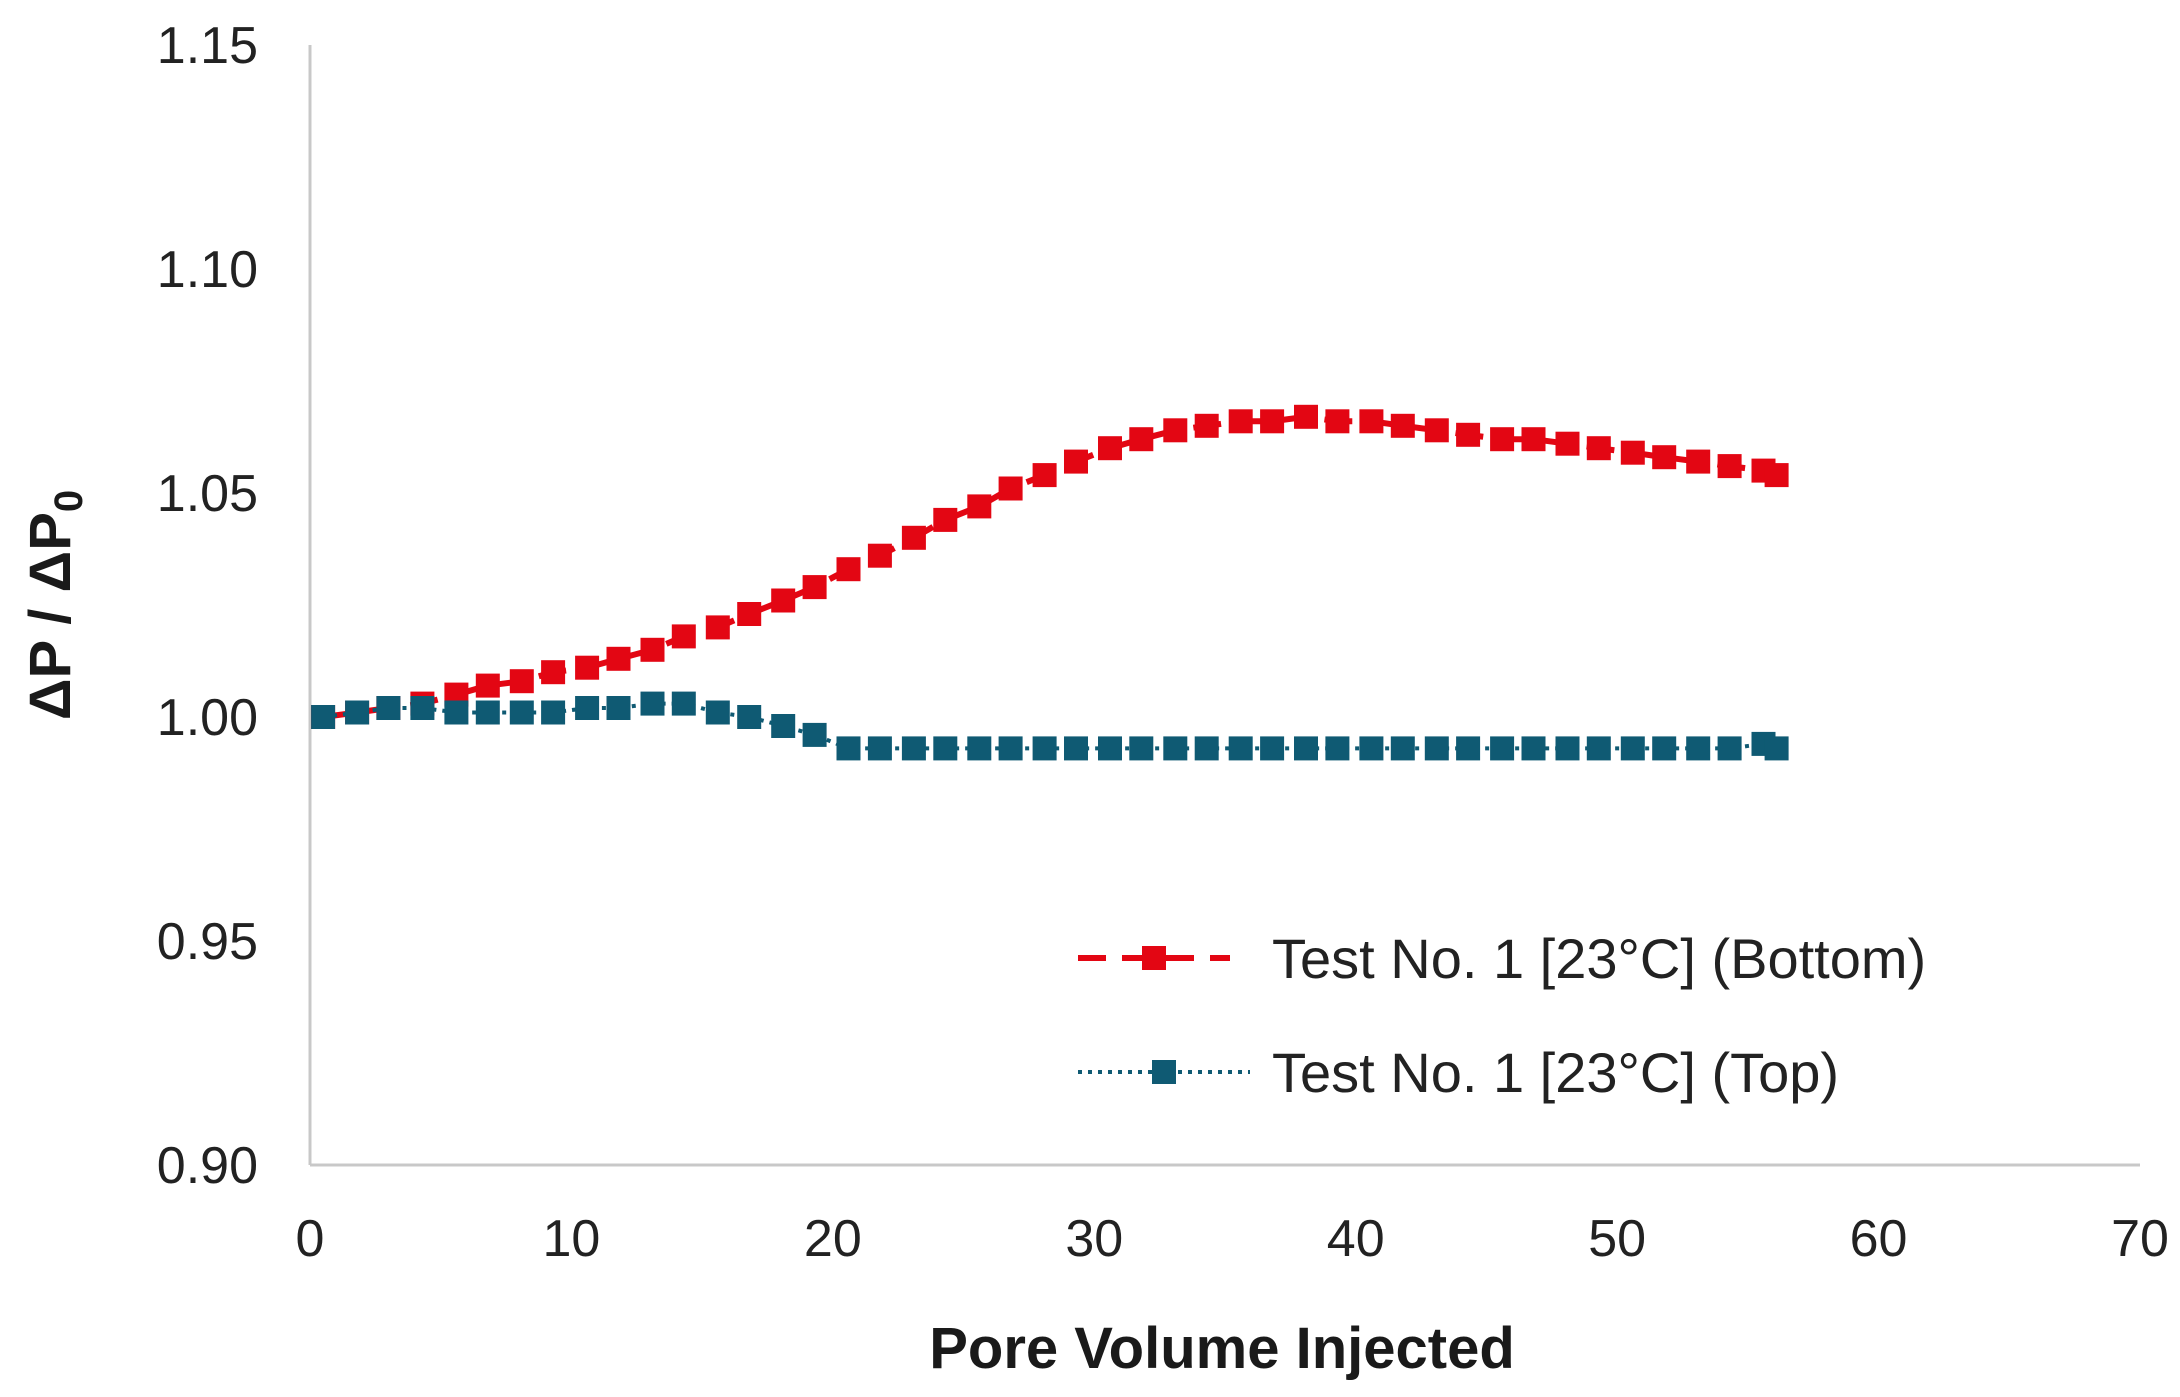 Image resolution: width=2180 pixels, height=1397 pixels. Describe the element at coordinates (1154, 958) in the screenshot. I see `legend-marker-bottom` at that location.